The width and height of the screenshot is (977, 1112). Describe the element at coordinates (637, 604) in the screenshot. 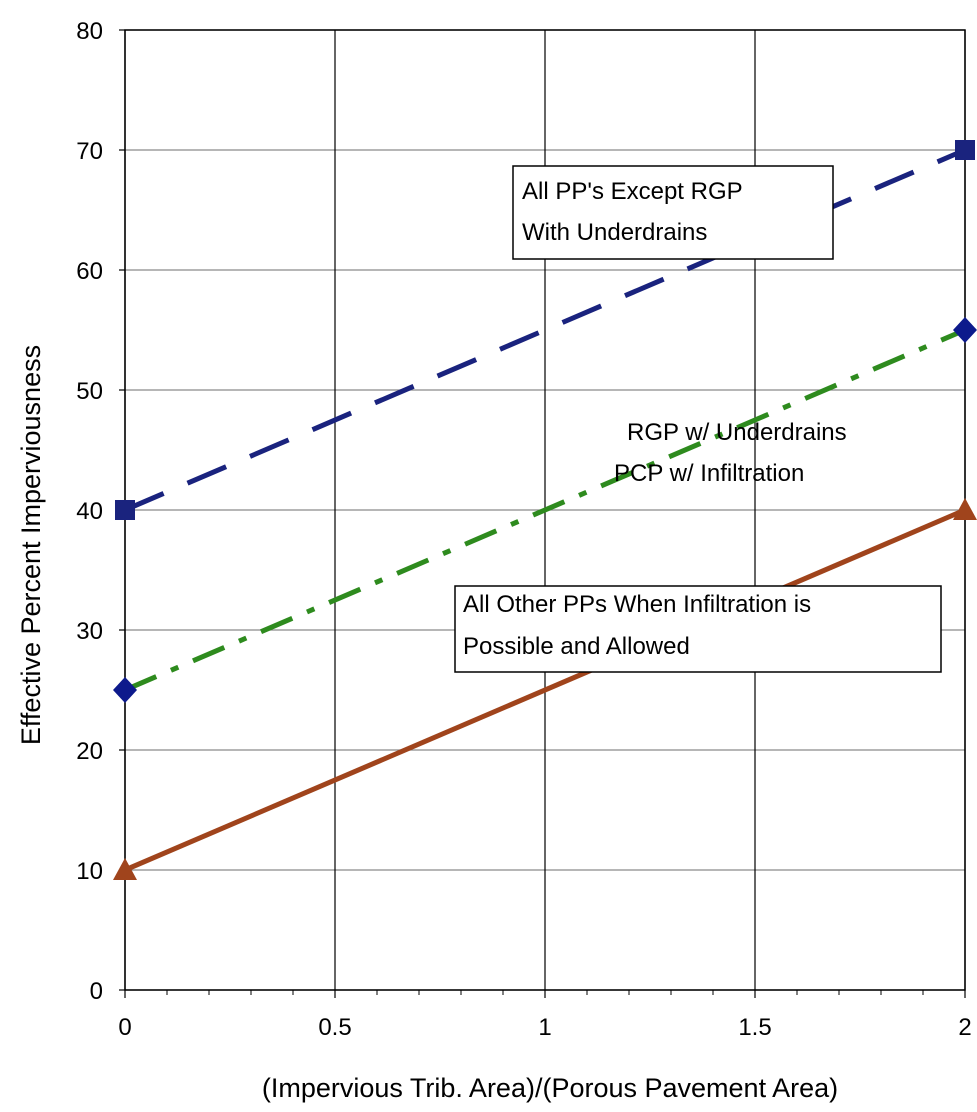

I see `annotation-line: All Other PPs When Infiltration is` at that location.